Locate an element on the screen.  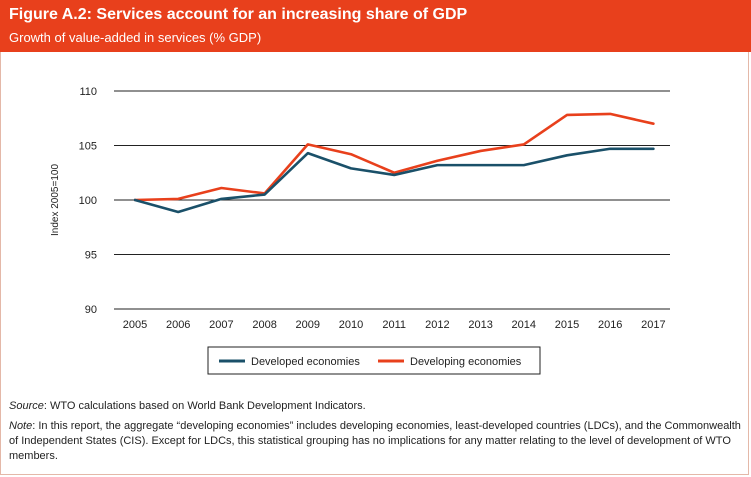
x-tick-label: 2015 is located at coordinates (567, 325).